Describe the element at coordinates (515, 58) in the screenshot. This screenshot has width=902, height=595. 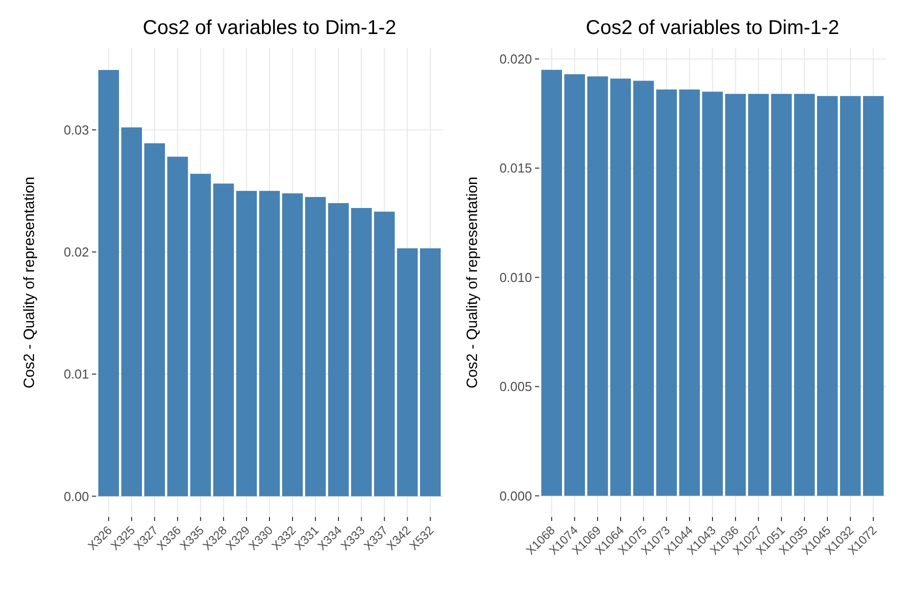
I see `y-tick-label: 0.020` at that location.